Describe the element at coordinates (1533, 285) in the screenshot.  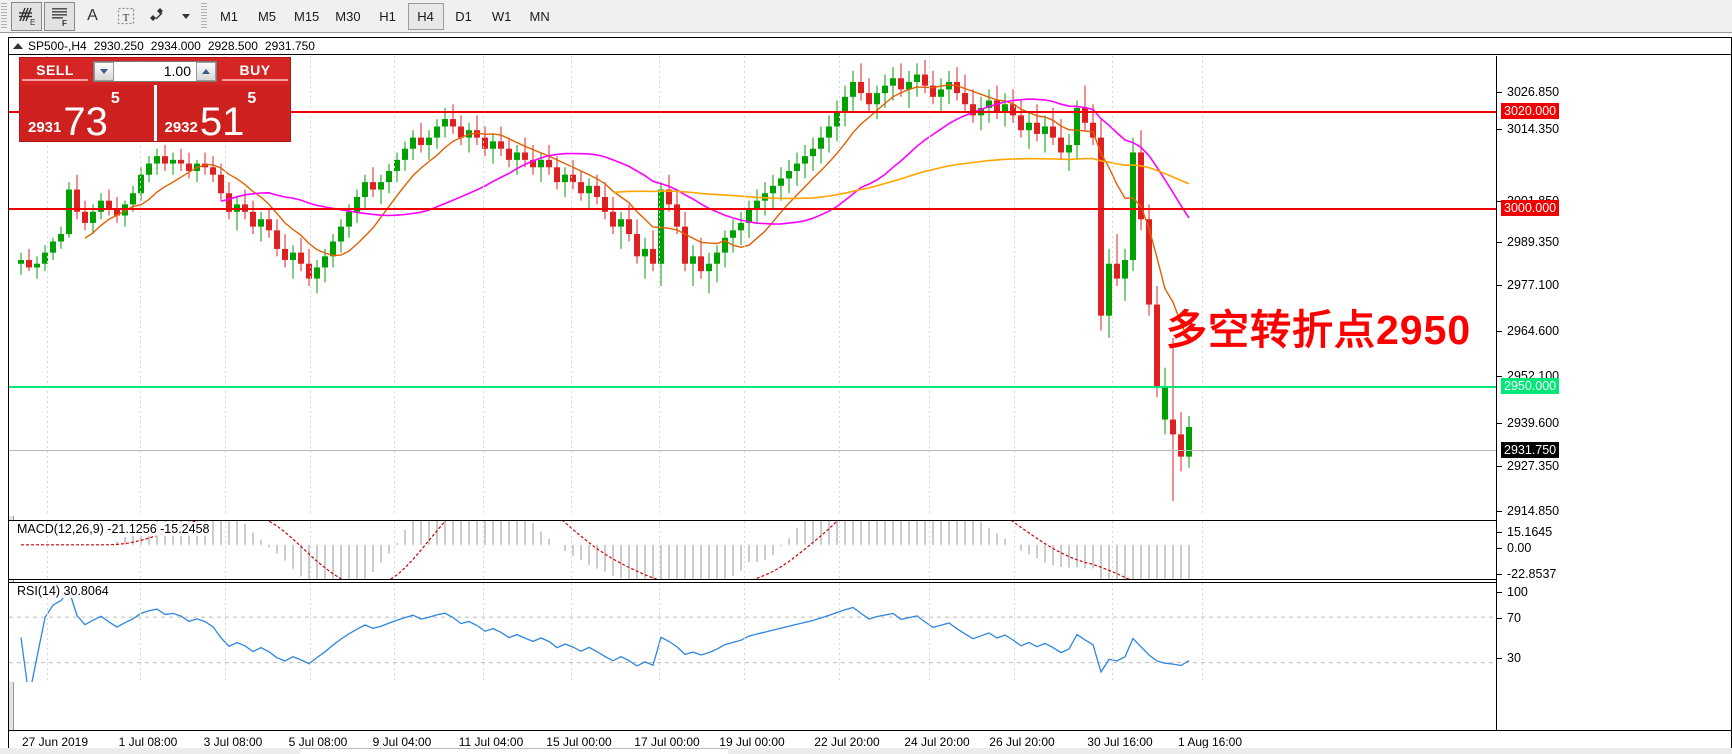
I see `price-axis-label: 2977.100` at that location.